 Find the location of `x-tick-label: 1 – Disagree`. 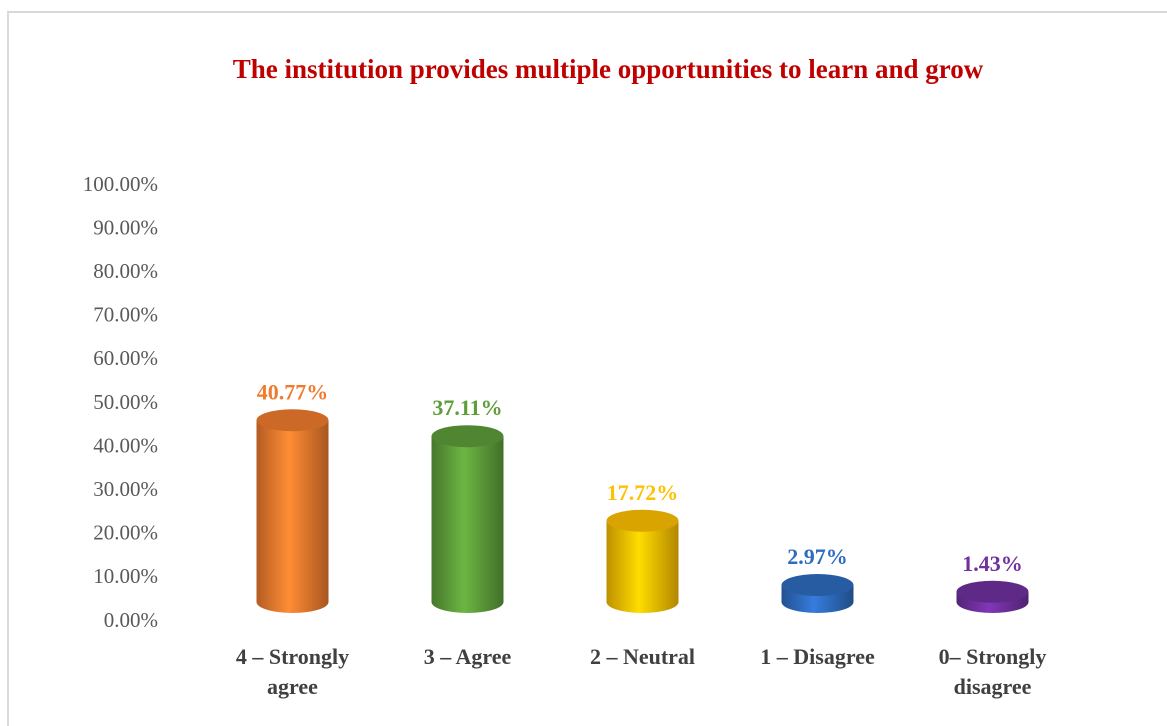

x-tick-label: 1 – Disagree is located at coordinates (817, 656).